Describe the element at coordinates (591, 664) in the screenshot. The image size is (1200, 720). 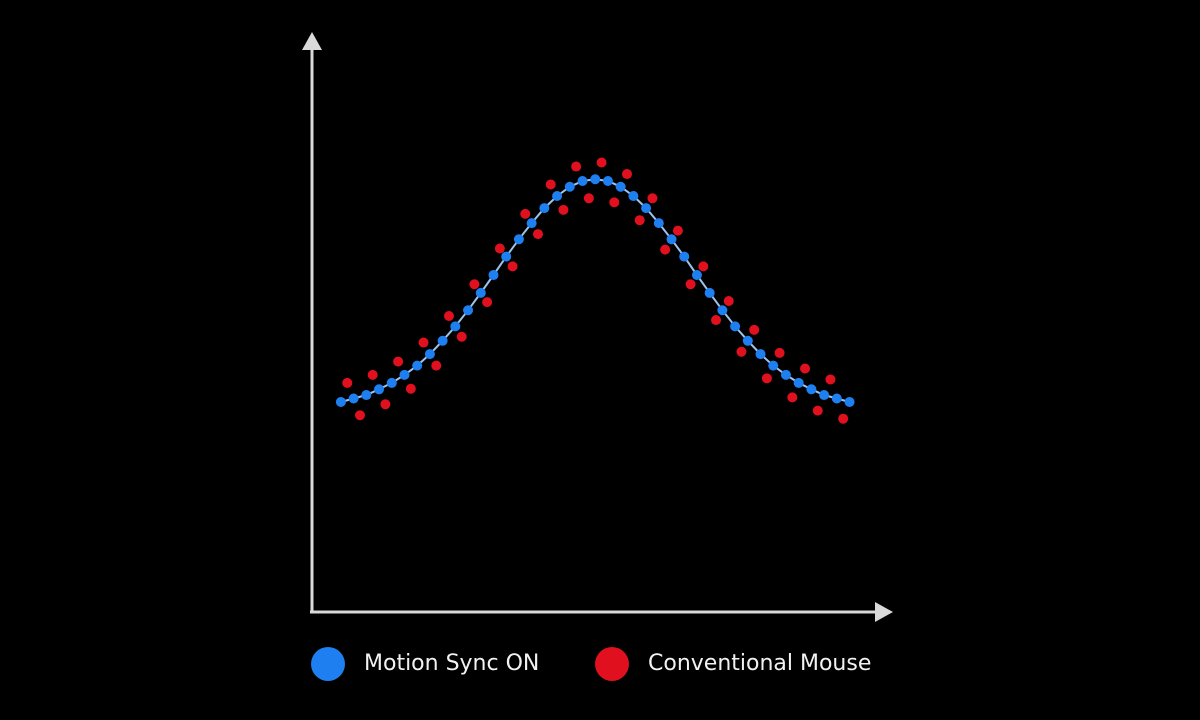
I see `legend: Motion Sync ON Conventional Mouse` at that location.